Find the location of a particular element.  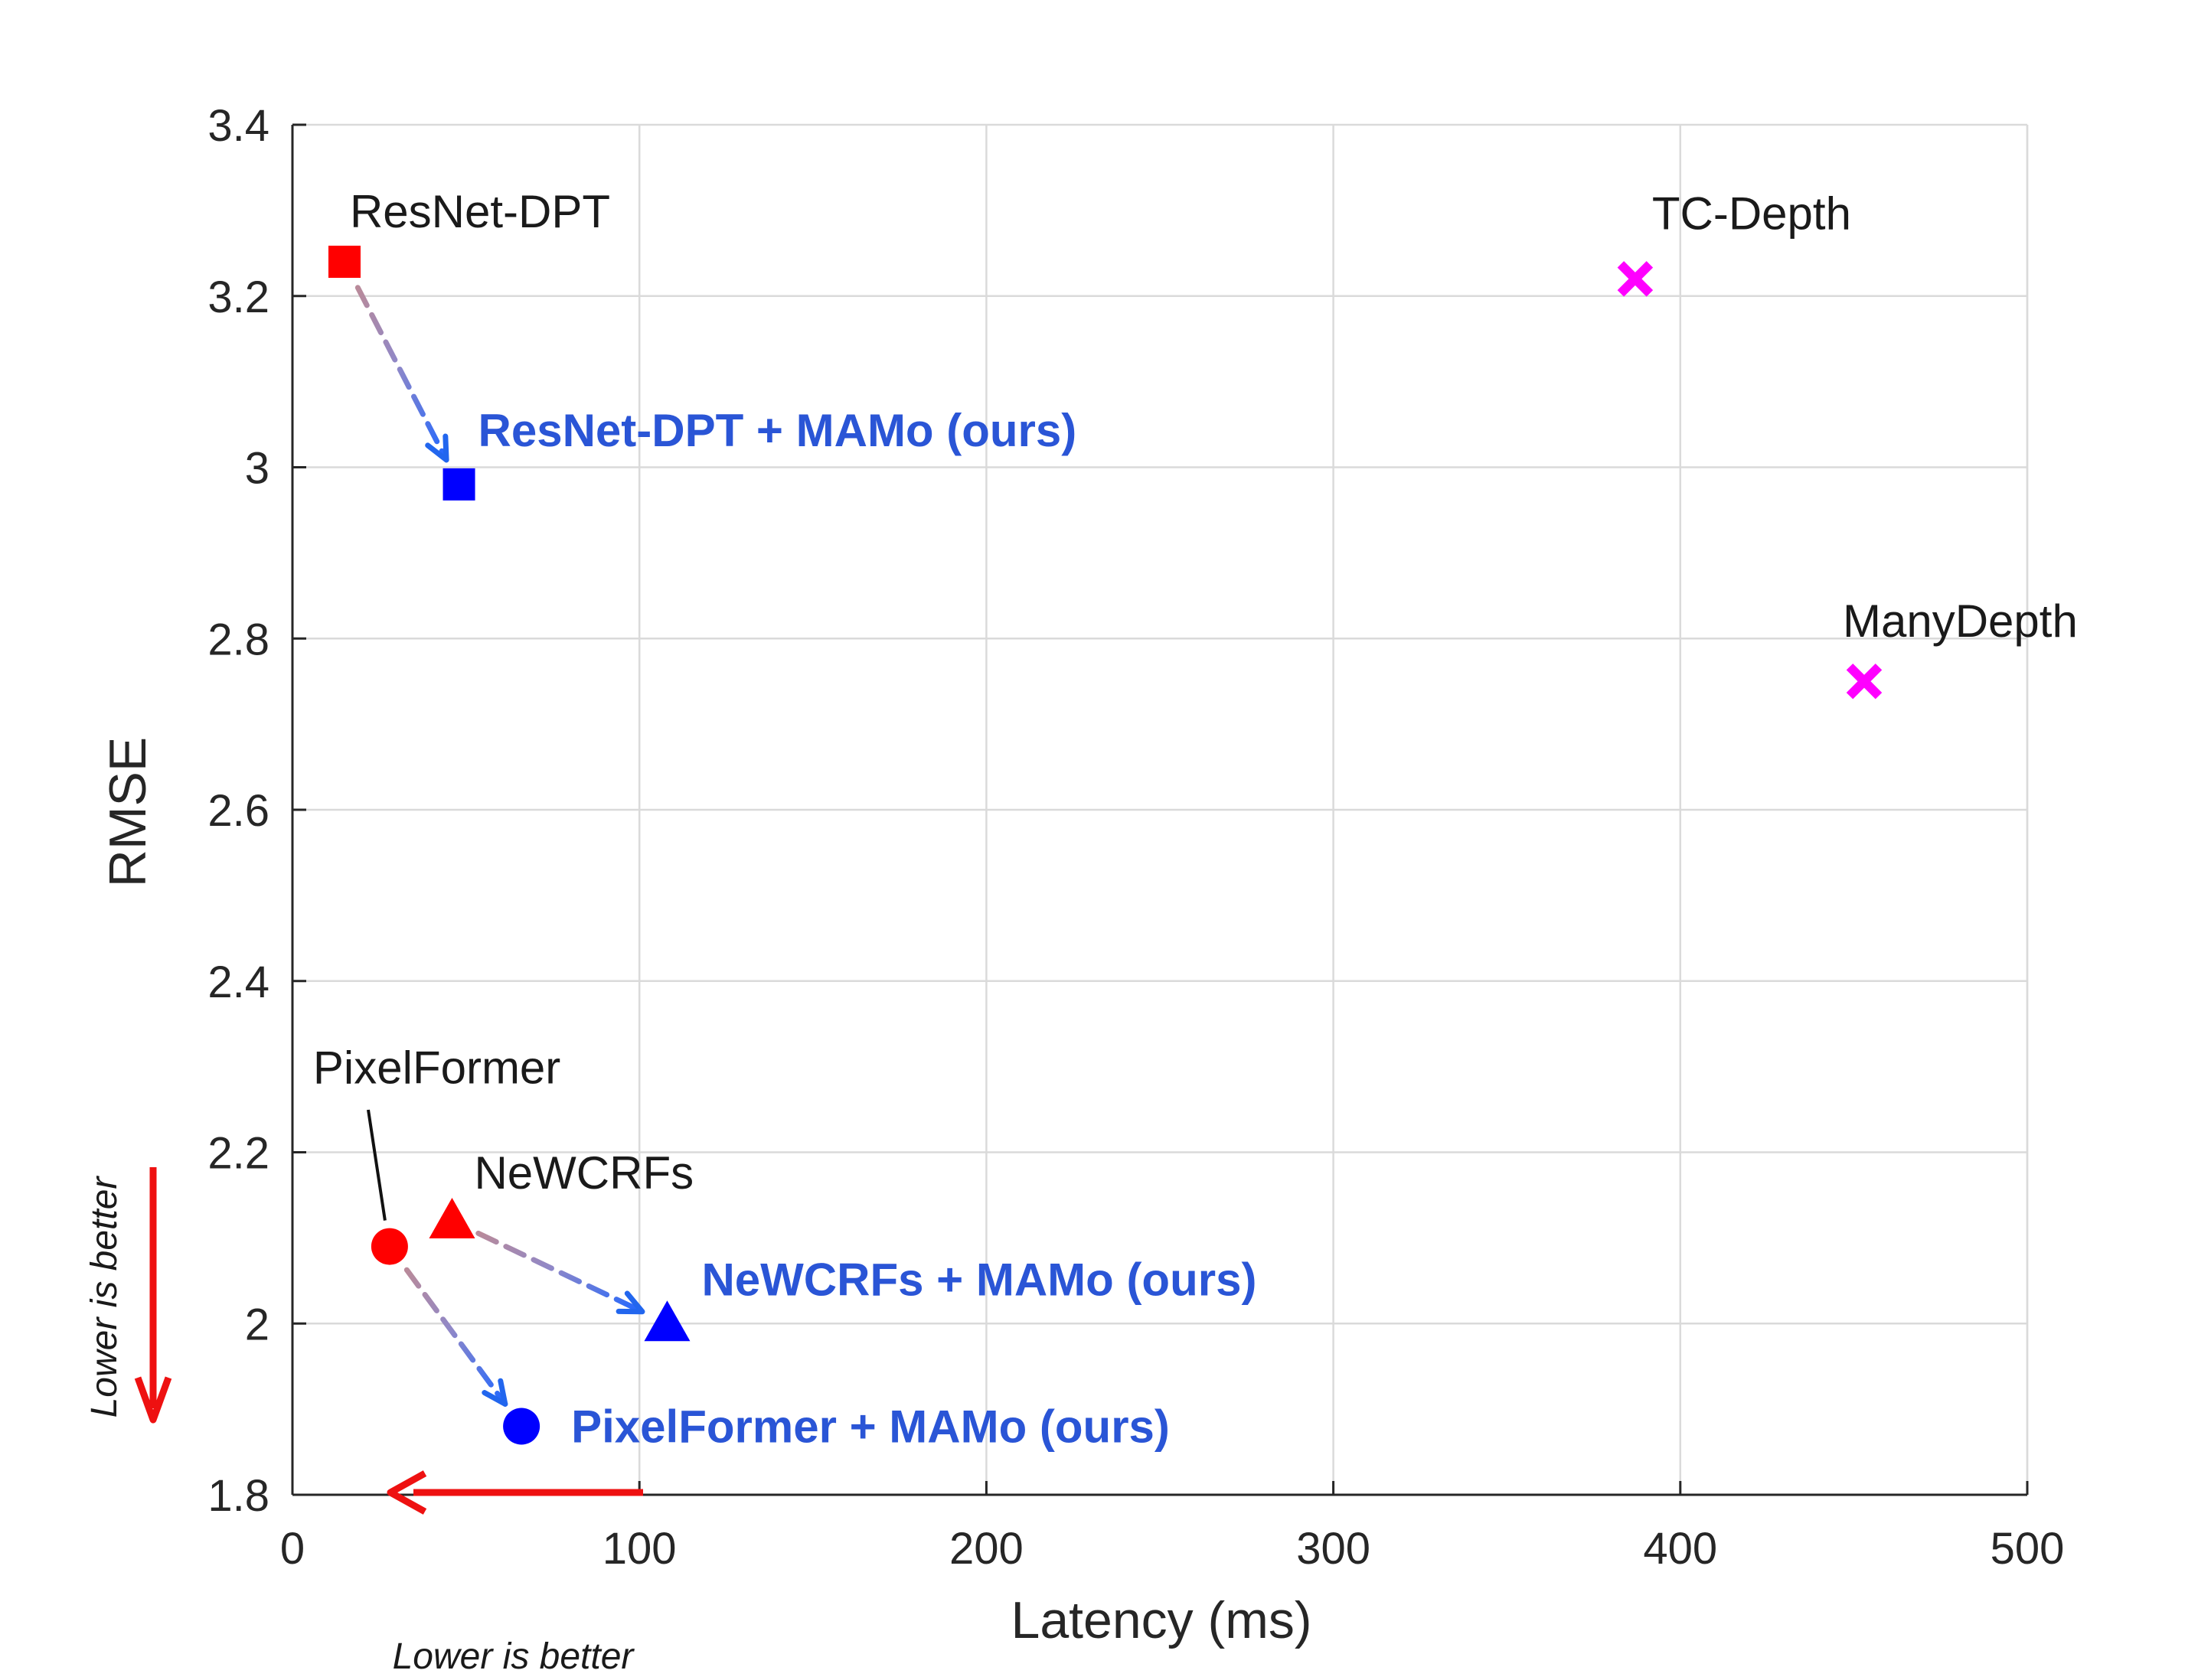

x-better-arrow-head is located at coordinates (407, 1493).